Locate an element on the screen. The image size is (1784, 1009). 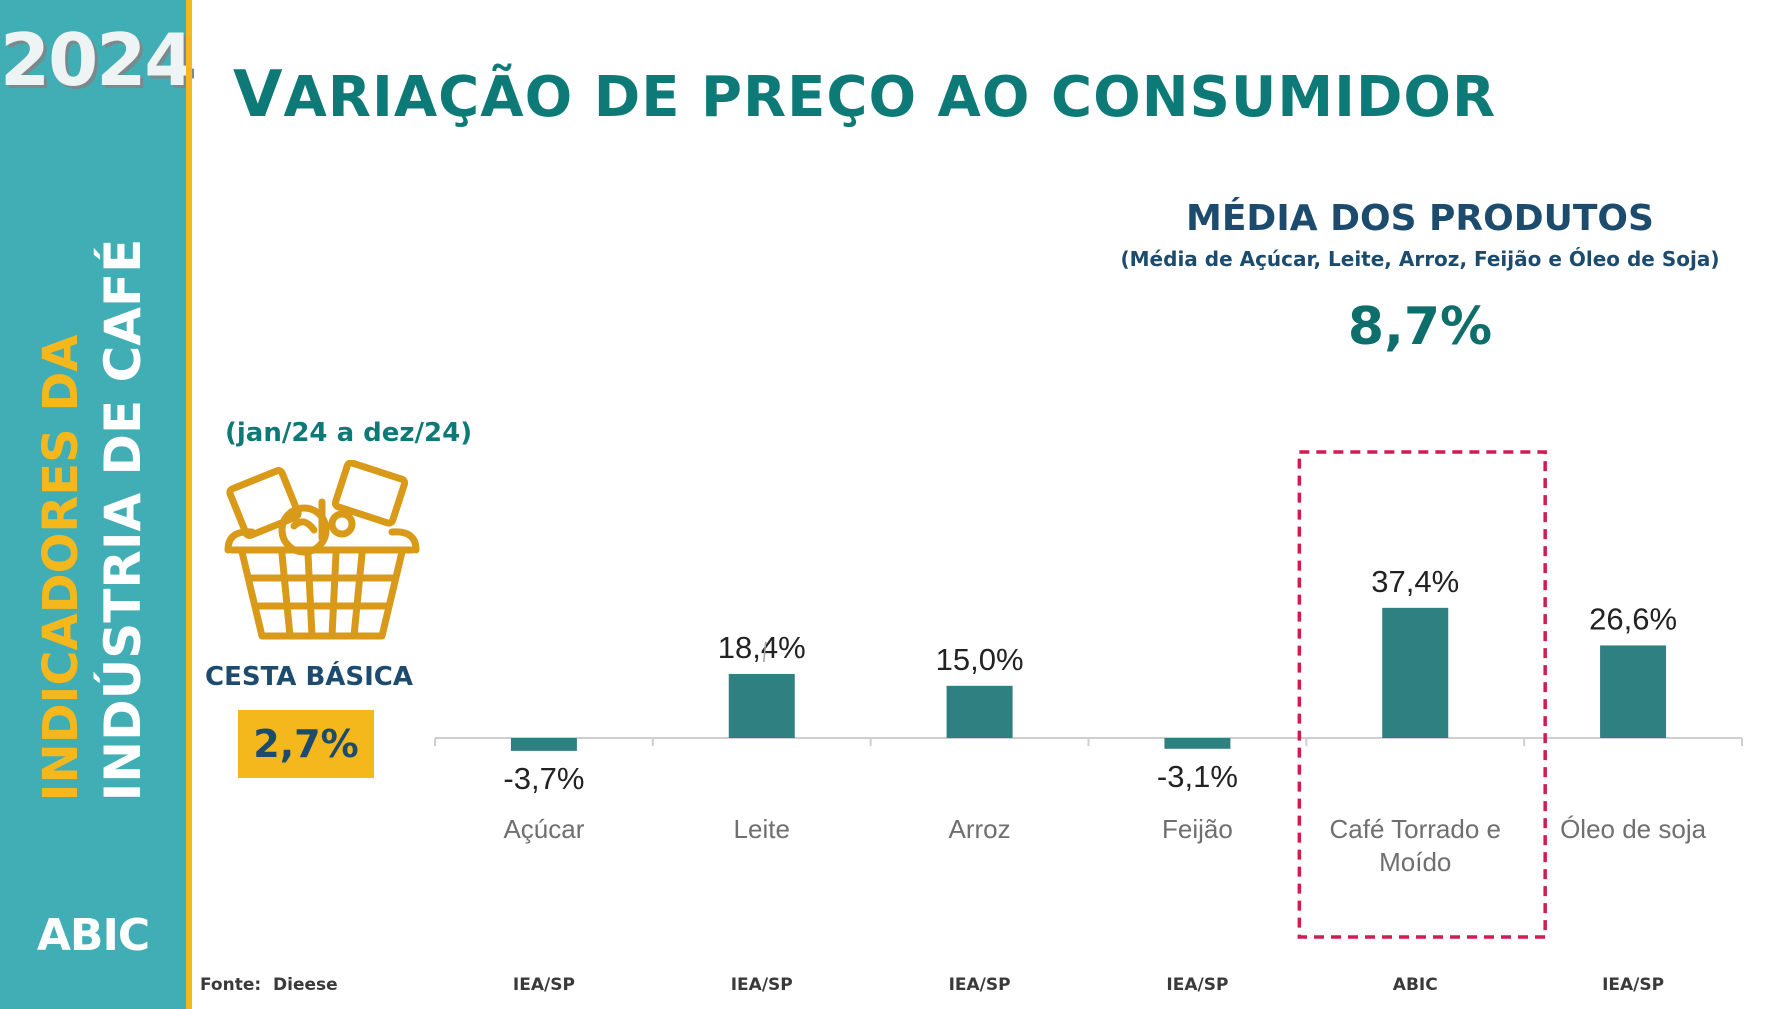
category-label-2: Arroz is located at coordinates (980, 829).